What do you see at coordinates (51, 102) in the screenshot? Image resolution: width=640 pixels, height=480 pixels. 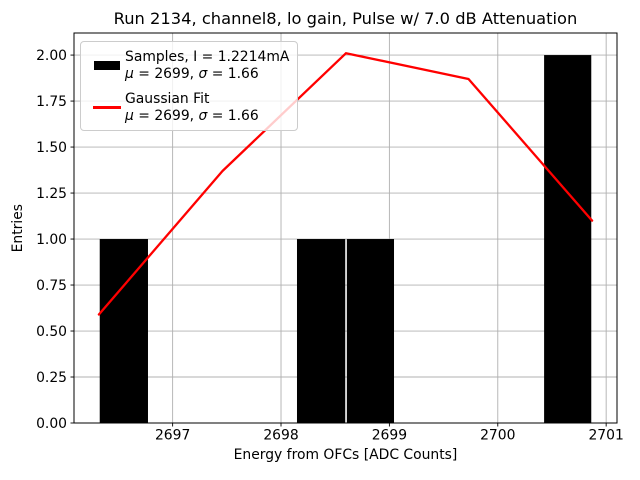 I see `y-tick-label: 1.75` at bounding box center [51, 102].